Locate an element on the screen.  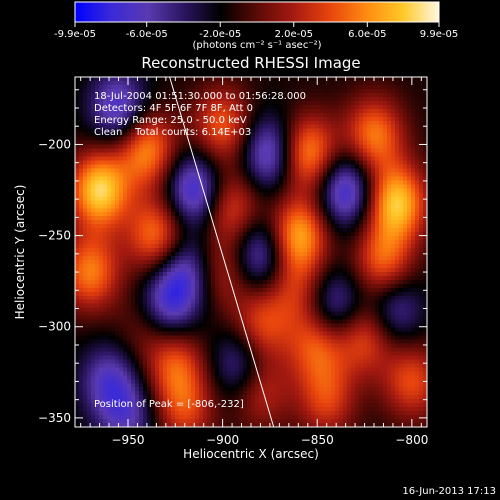
y-tick-label: −200 is located at coordinates (54, 144).